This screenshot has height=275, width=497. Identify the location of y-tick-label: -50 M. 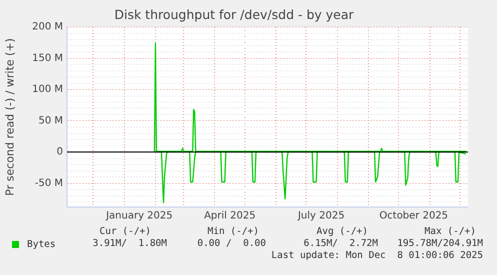
(48, 183).